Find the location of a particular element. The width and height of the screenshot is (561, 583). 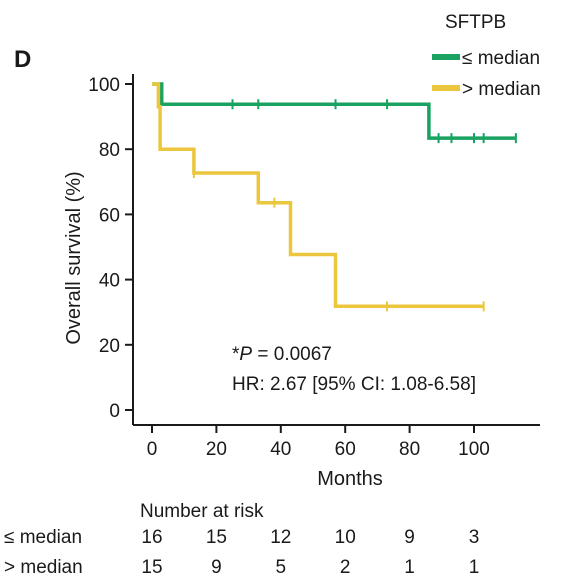

risk-count: 2 is located at coordinates (345, 567).